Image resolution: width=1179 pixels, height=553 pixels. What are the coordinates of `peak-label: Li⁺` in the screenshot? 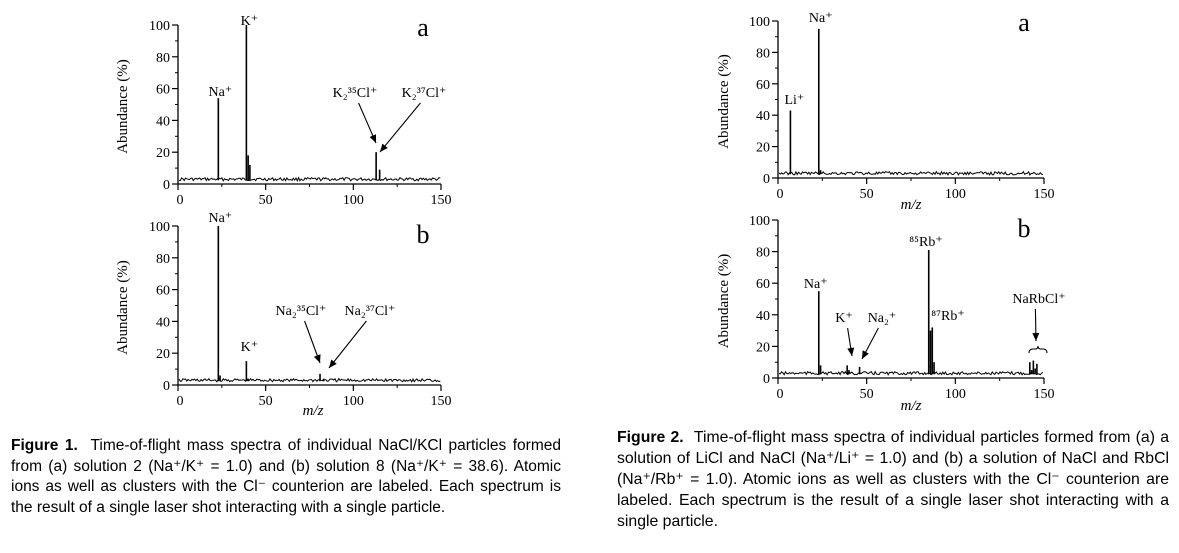 It's located at (794, 100).